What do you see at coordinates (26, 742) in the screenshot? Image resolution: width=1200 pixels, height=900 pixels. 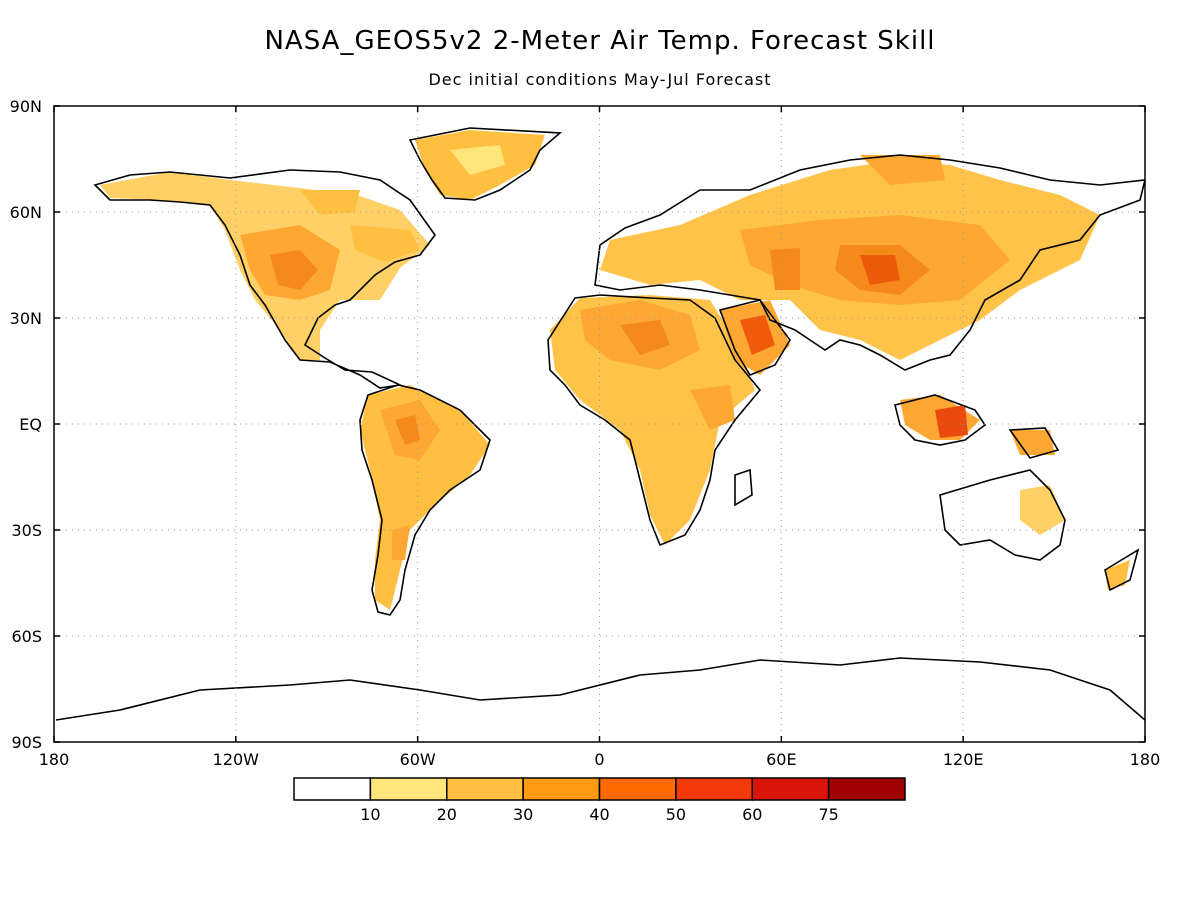 I see `lat-tick-label: 90S` at bounding box center [26, 742].